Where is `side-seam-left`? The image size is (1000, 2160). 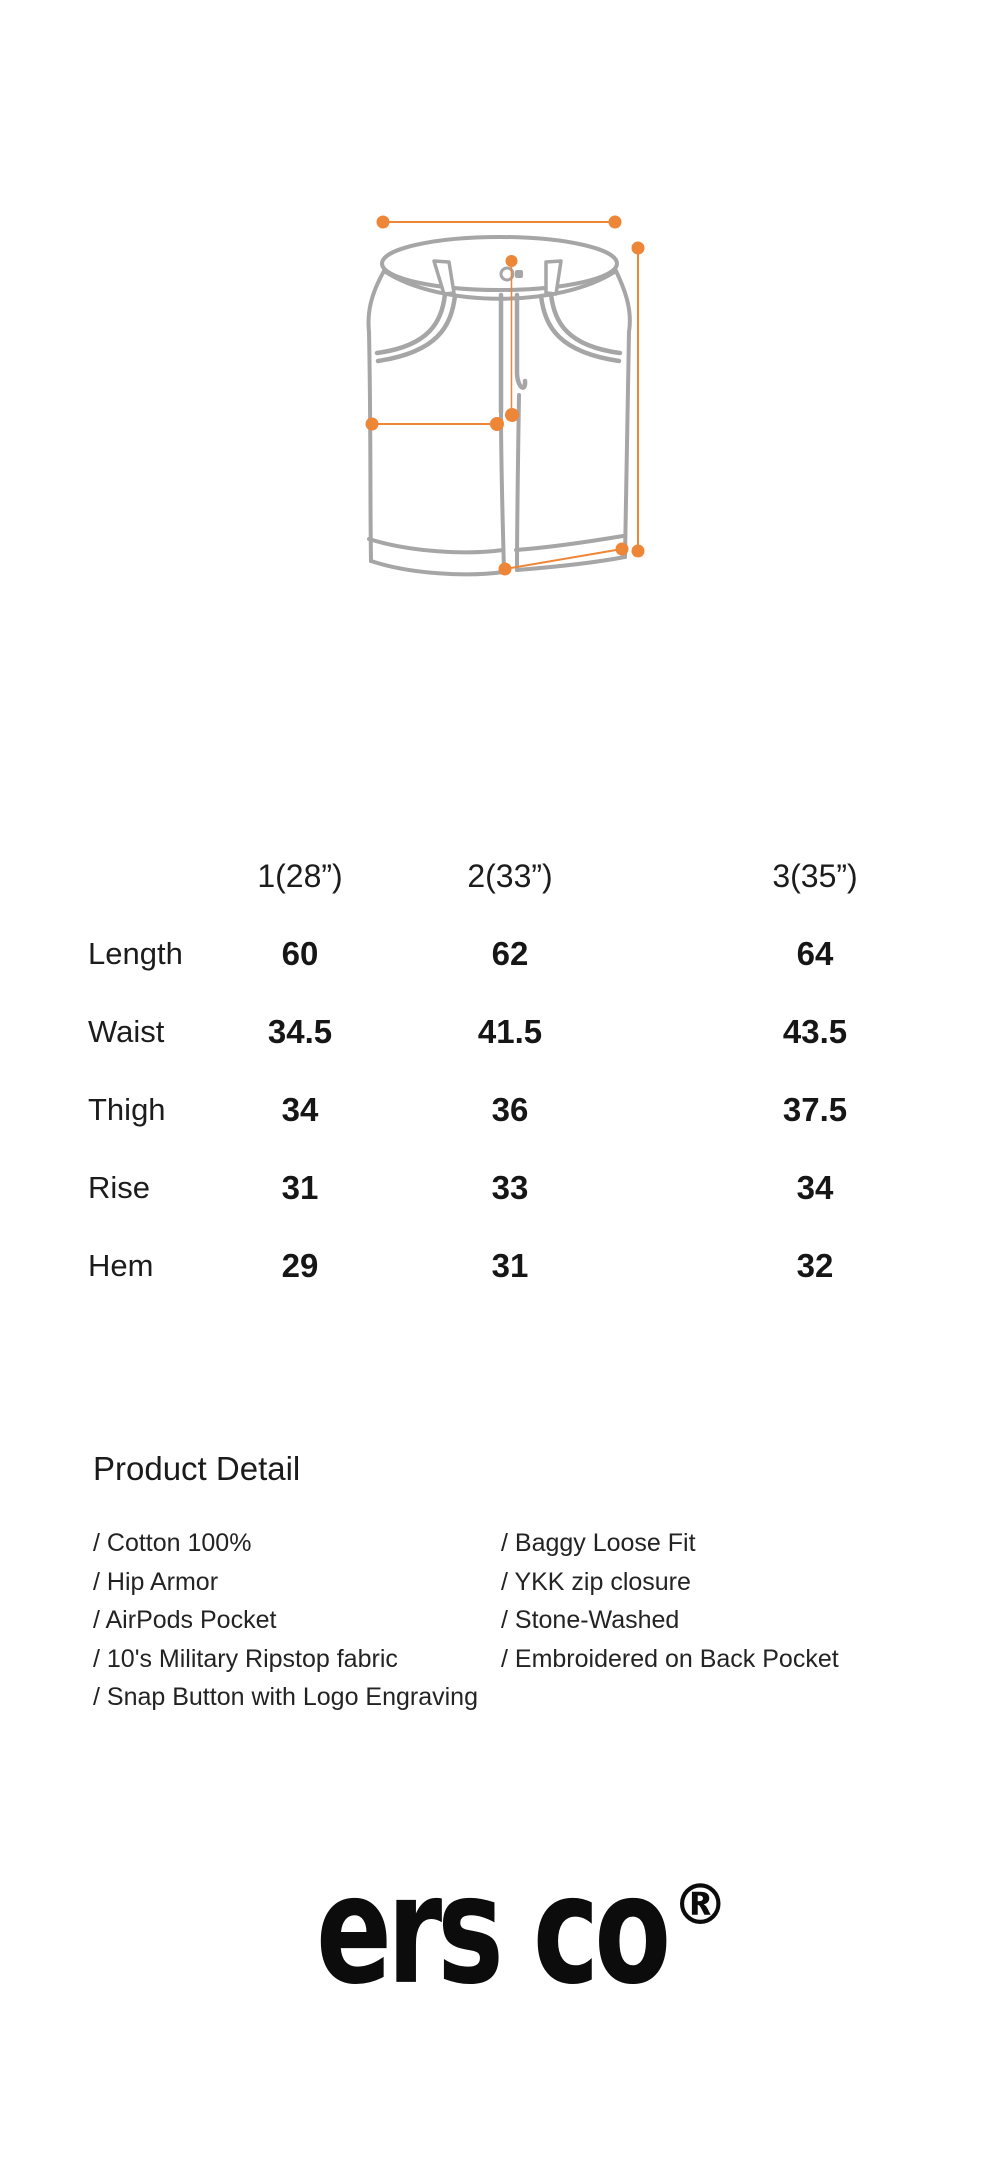
side-seam-left is located at coordinates (376, 416).